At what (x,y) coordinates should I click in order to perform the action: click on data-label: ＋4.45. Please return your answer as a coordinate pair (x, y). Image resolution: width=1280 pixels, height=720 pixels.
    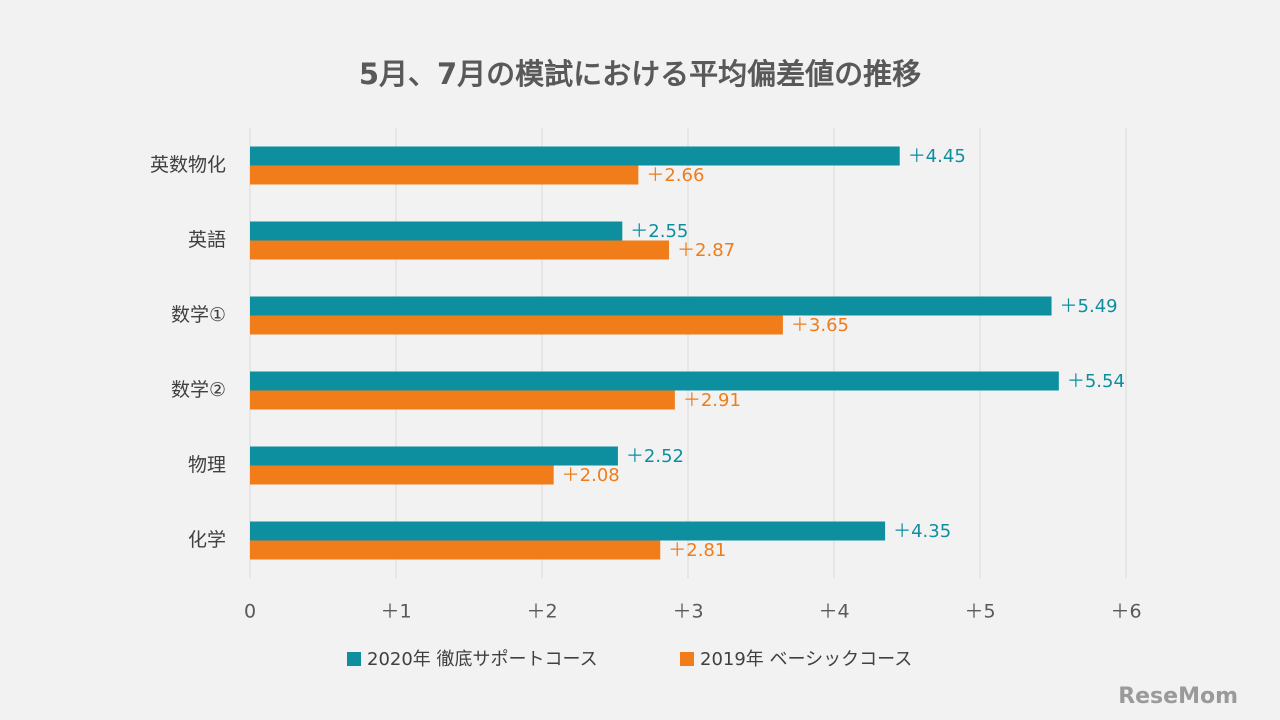
    Looking at the image, I should click on (937, 156).